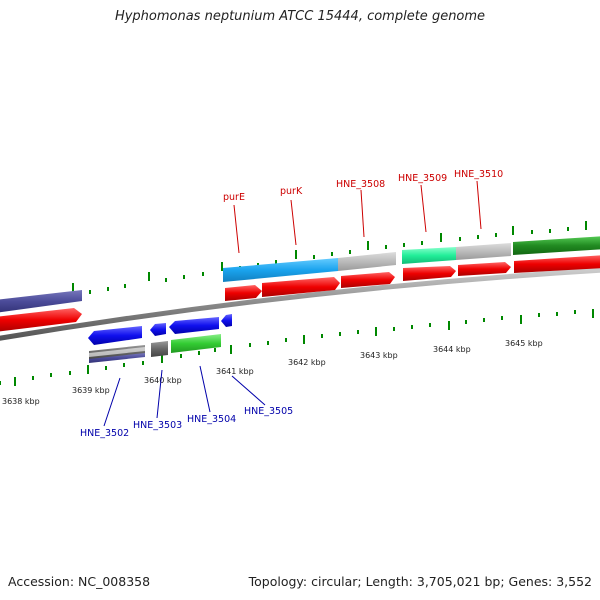 The image size is (600, 600). Describe the element at coordinates (184, 396) in the screenshot. I see `leader-lines-bottom` at that location.